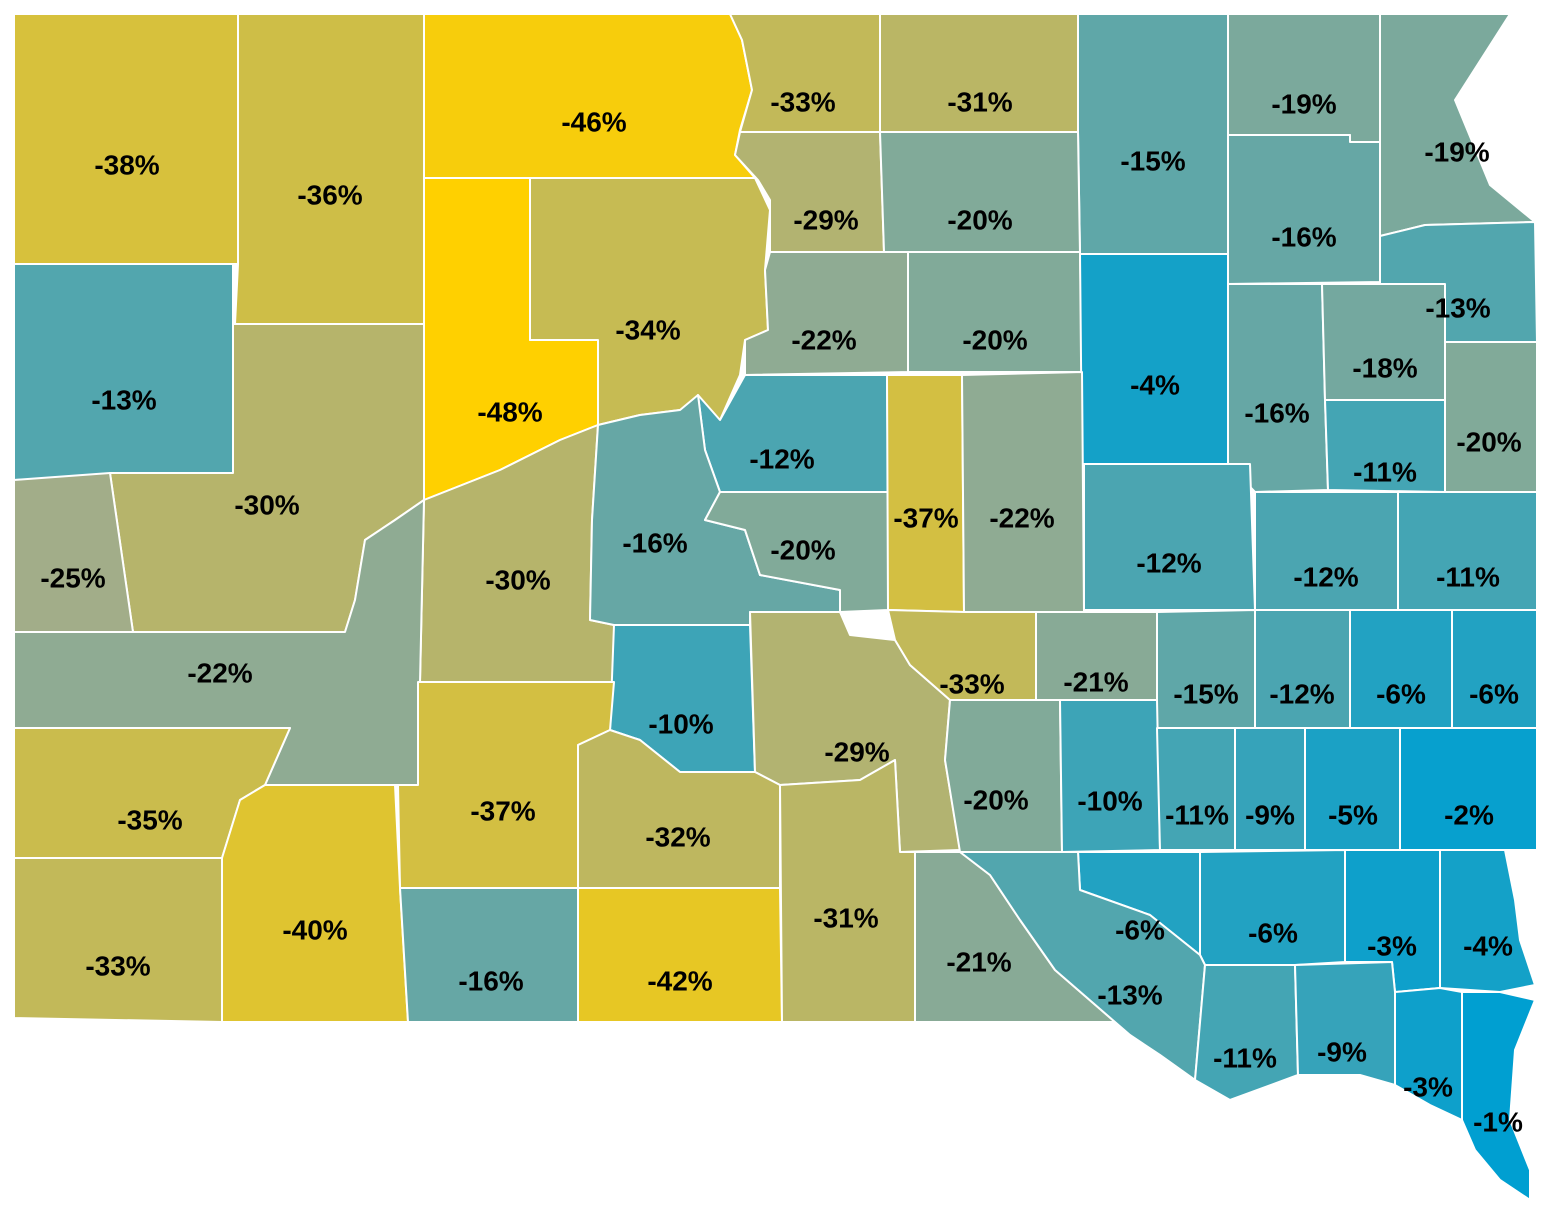 This screenshot has height=1212, width=1564. I want to click on county-value-label: -18%, so click(1384, 368).